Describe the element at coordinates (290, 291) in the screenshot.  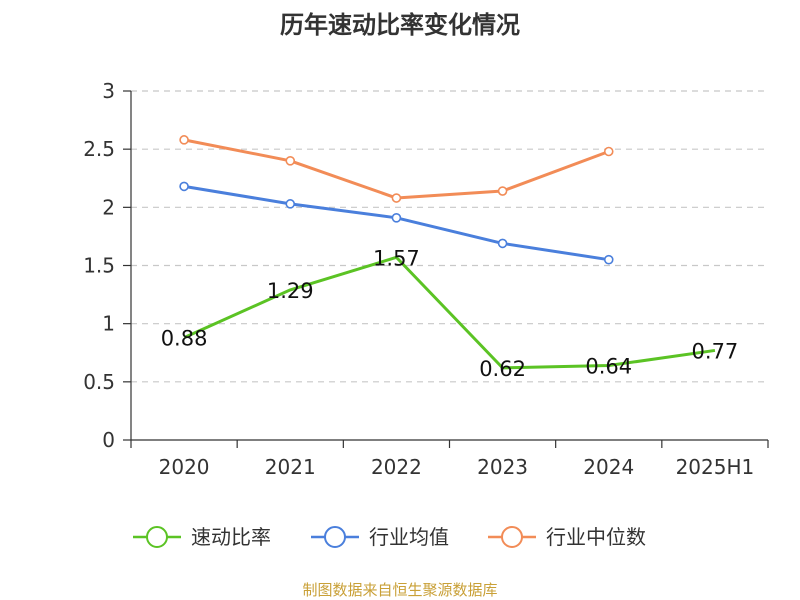
I see `data-label: 1.29` at that location.